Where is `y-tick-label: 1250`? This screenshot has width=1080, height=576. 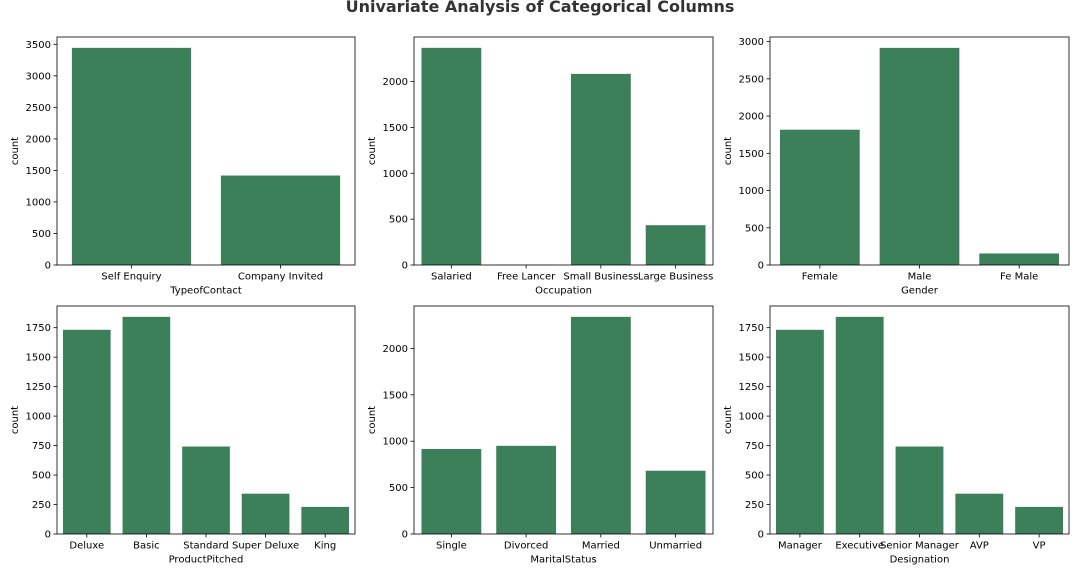
y-tick-label: 1250 is located at coordinates (38, 387).